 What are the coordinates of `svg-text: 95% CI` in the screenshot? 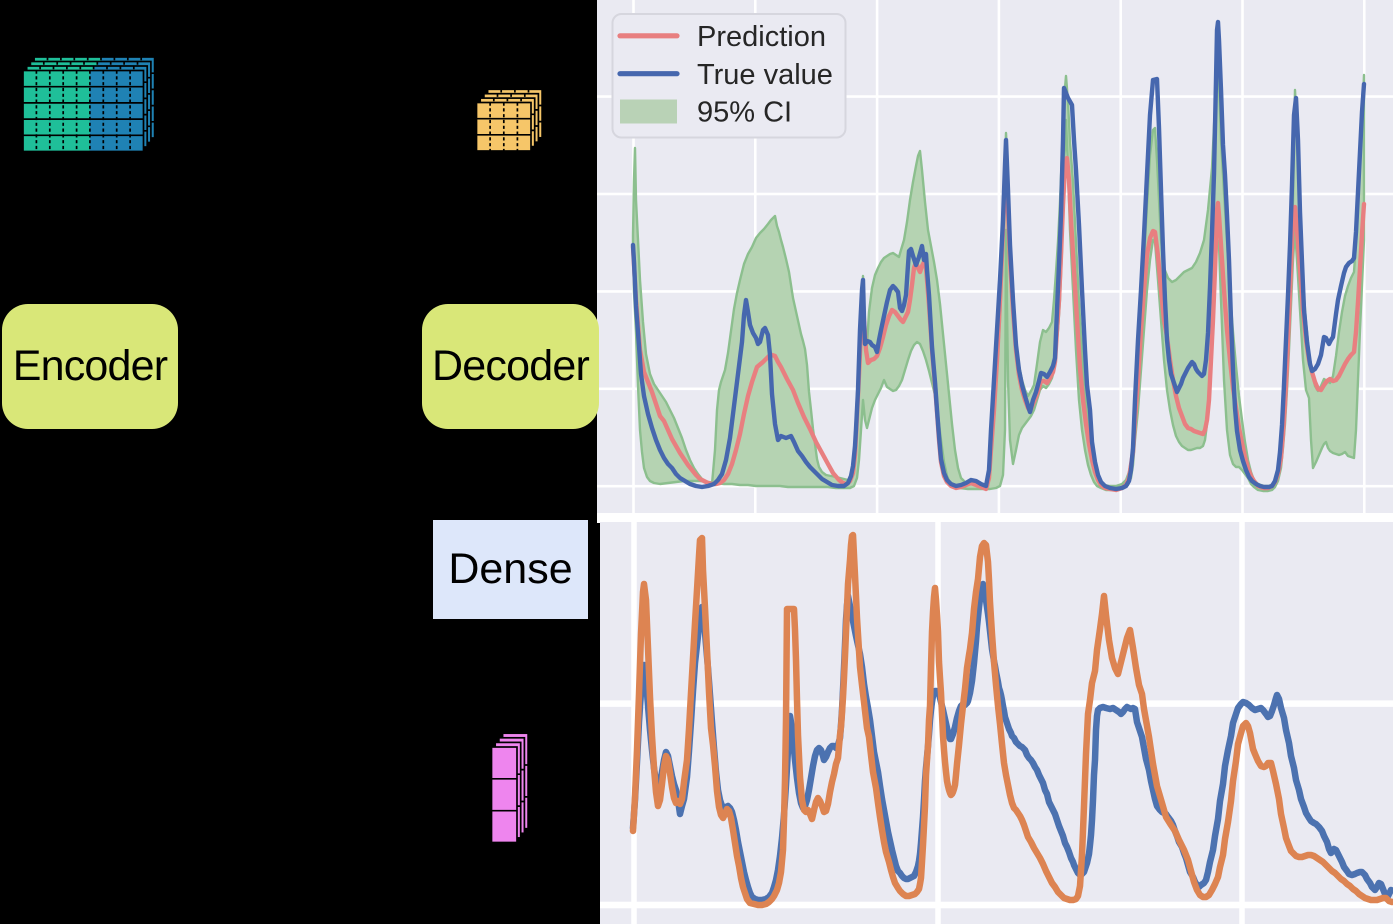 It's located at (744, 113).